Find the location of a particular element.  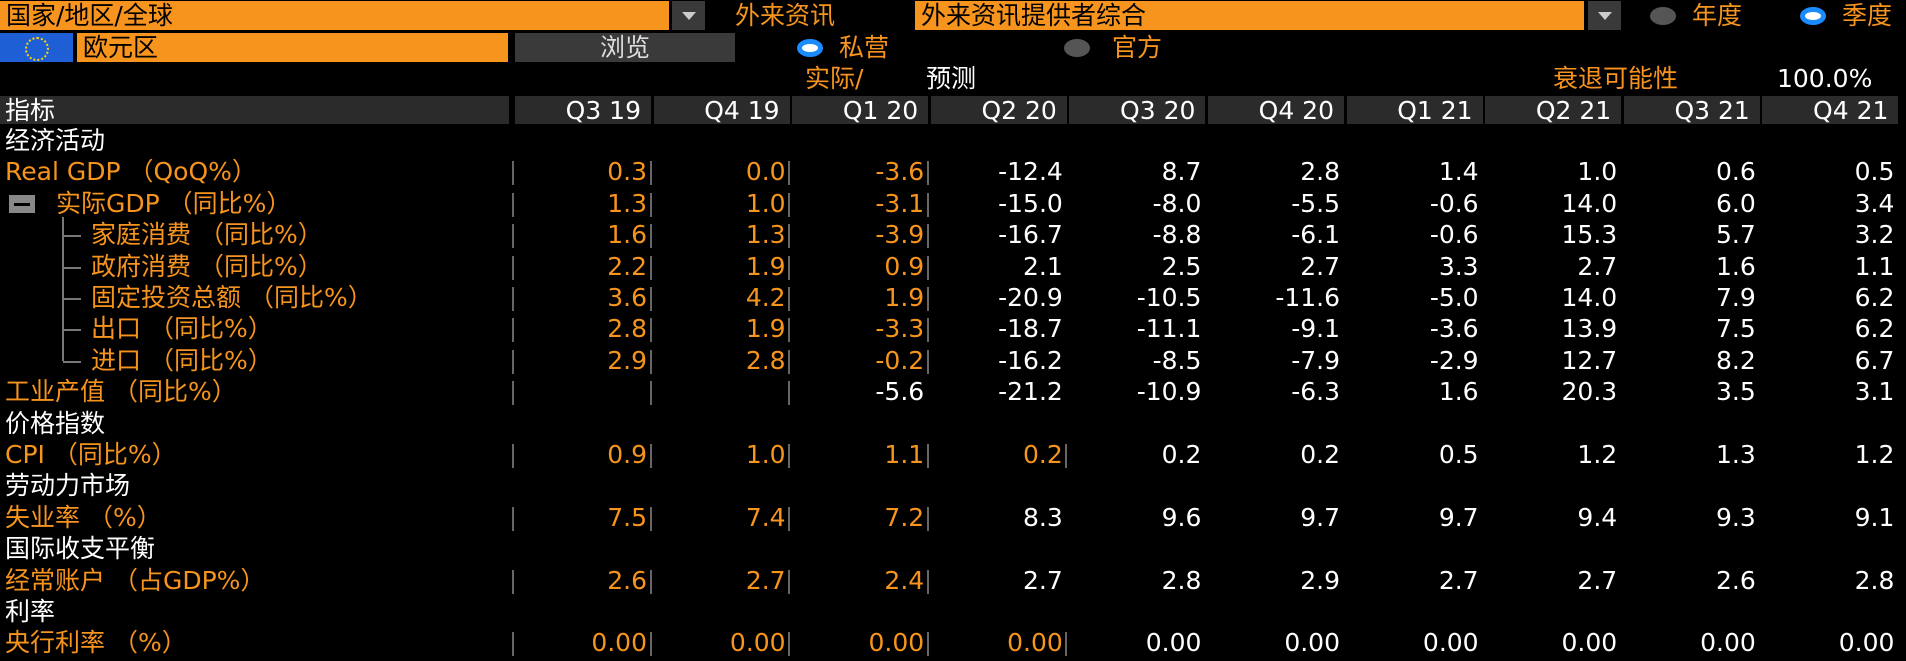

row-label: 经常账户 （占GDP%） is located at coordinates (135, 580).